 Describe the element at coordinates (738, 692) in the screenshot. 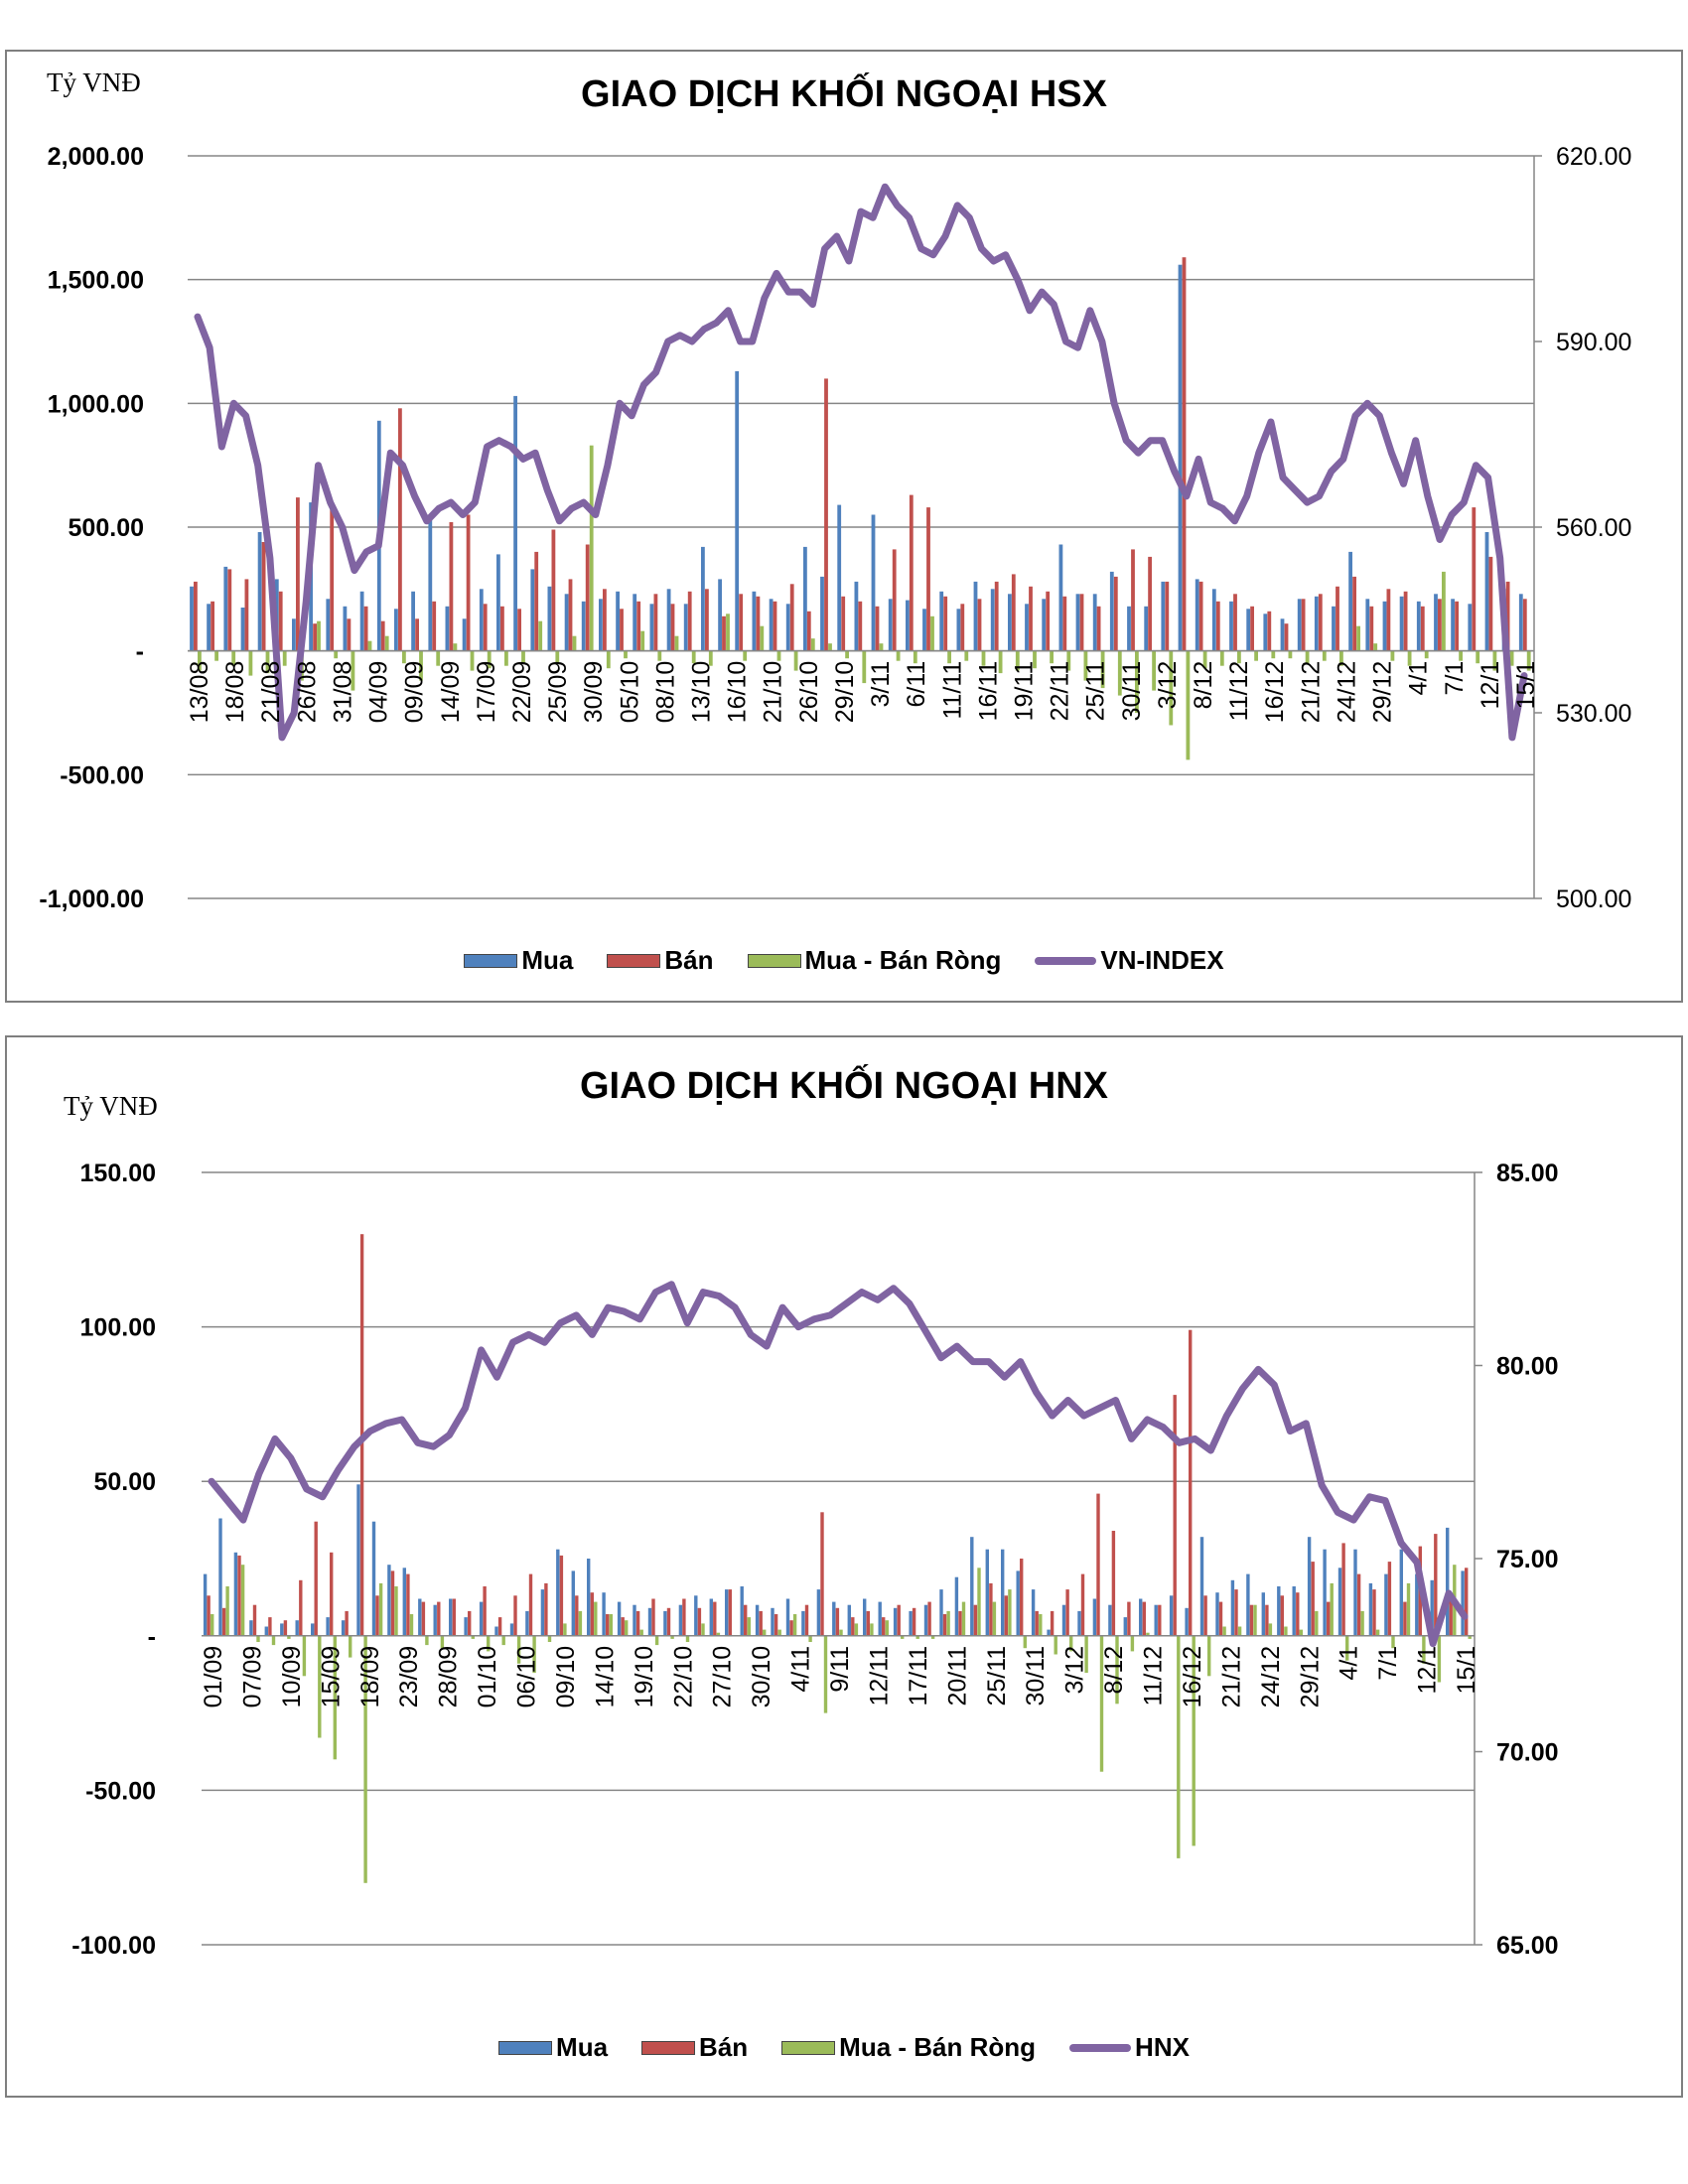

I see `x-tick-label: 16/10` at that location.